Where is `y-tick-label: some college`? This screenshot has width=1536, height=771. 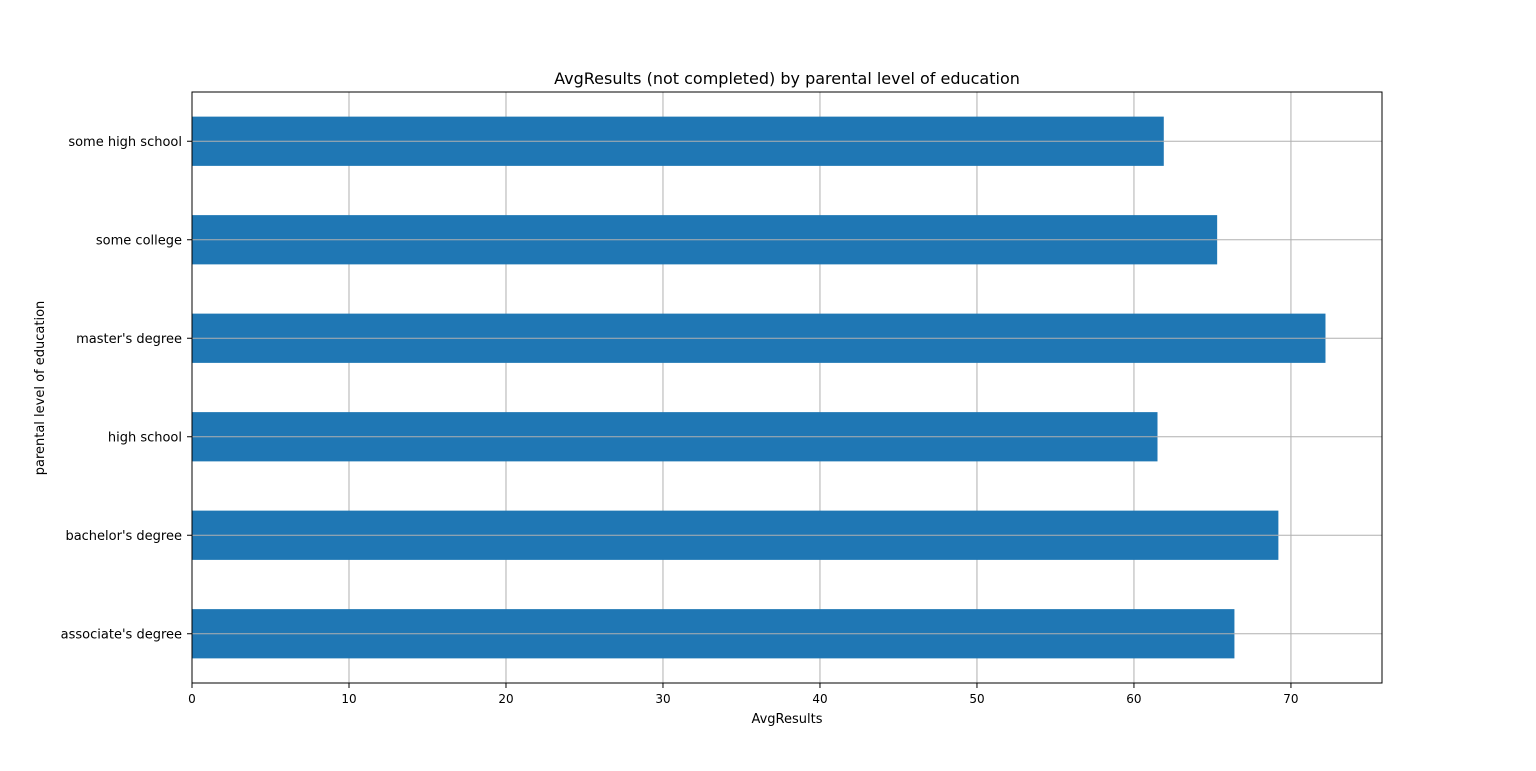
y-tick-label: some college is located at coordinates (139, 240).